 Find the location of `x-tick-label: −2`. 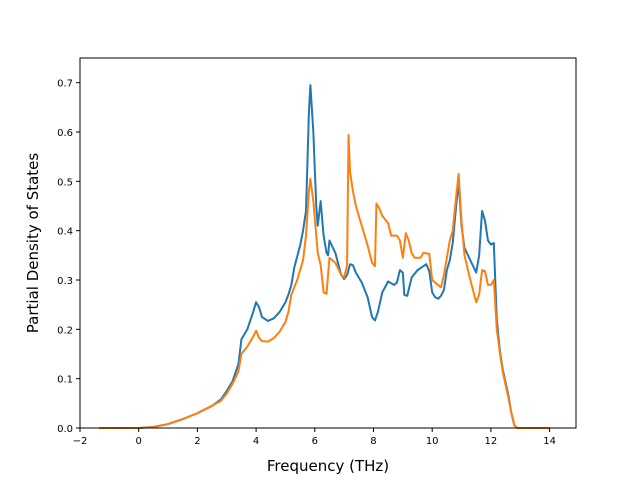

x-tick-label: −2 is located at coordinates (80, 441).